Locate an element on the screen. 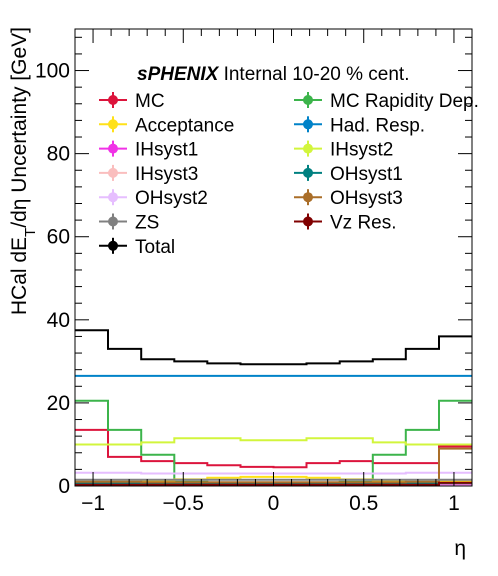  legend-label: Had. Resp. is located at coordinates (377, 125).